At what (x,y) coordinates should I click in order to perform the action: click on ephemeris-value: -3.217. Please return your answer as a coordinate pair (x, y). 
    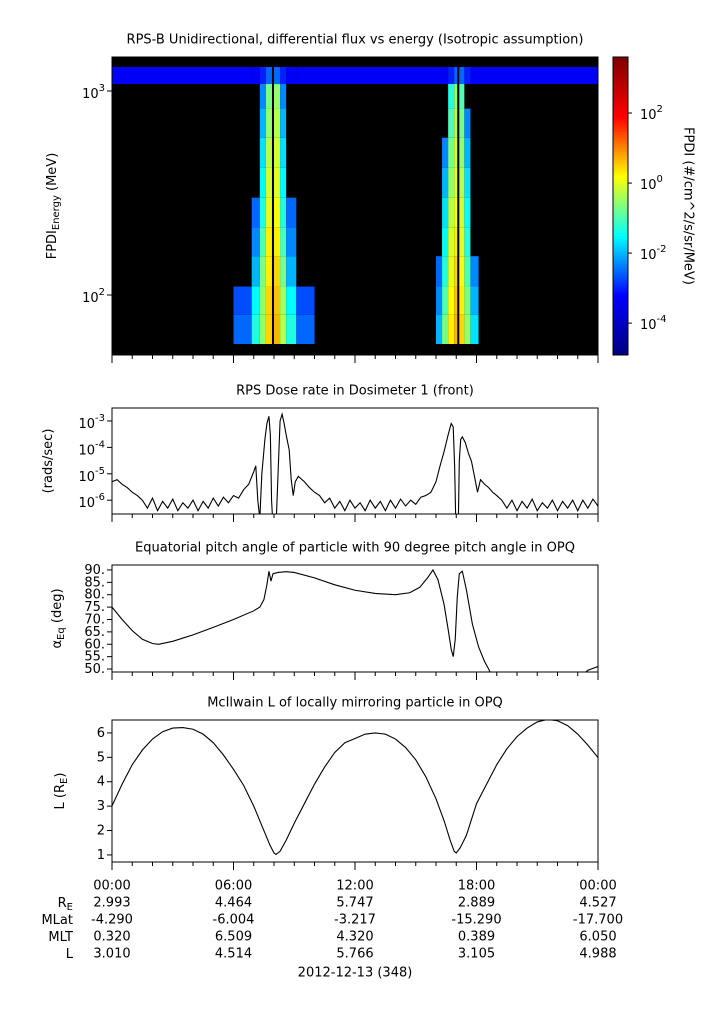
    Looking at the image, I should click on (355, 920).